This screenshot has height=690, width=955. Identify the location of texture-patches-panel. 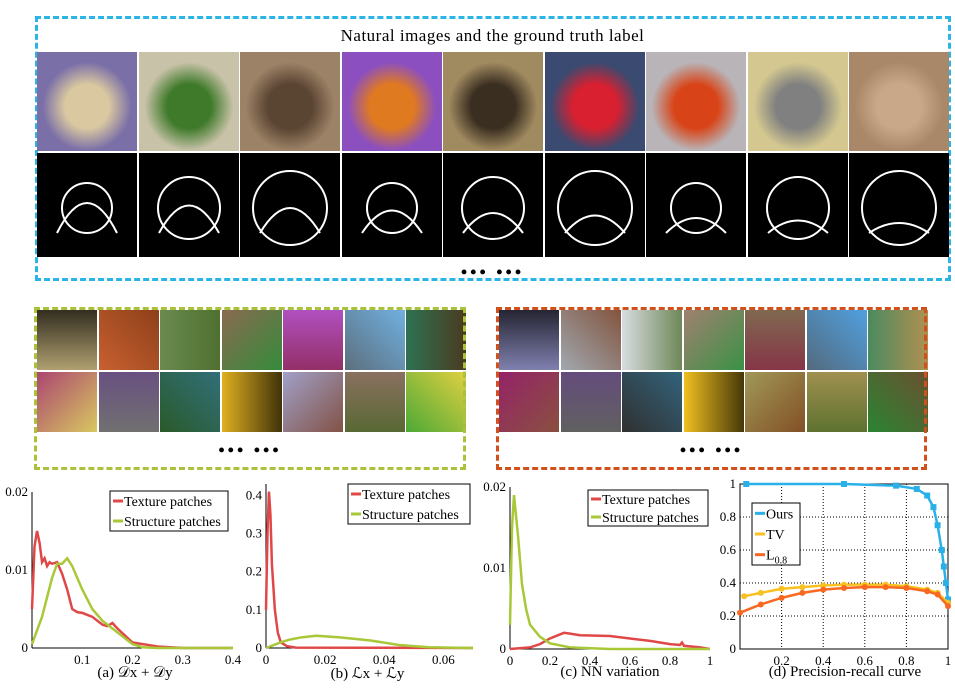
(250, 388).